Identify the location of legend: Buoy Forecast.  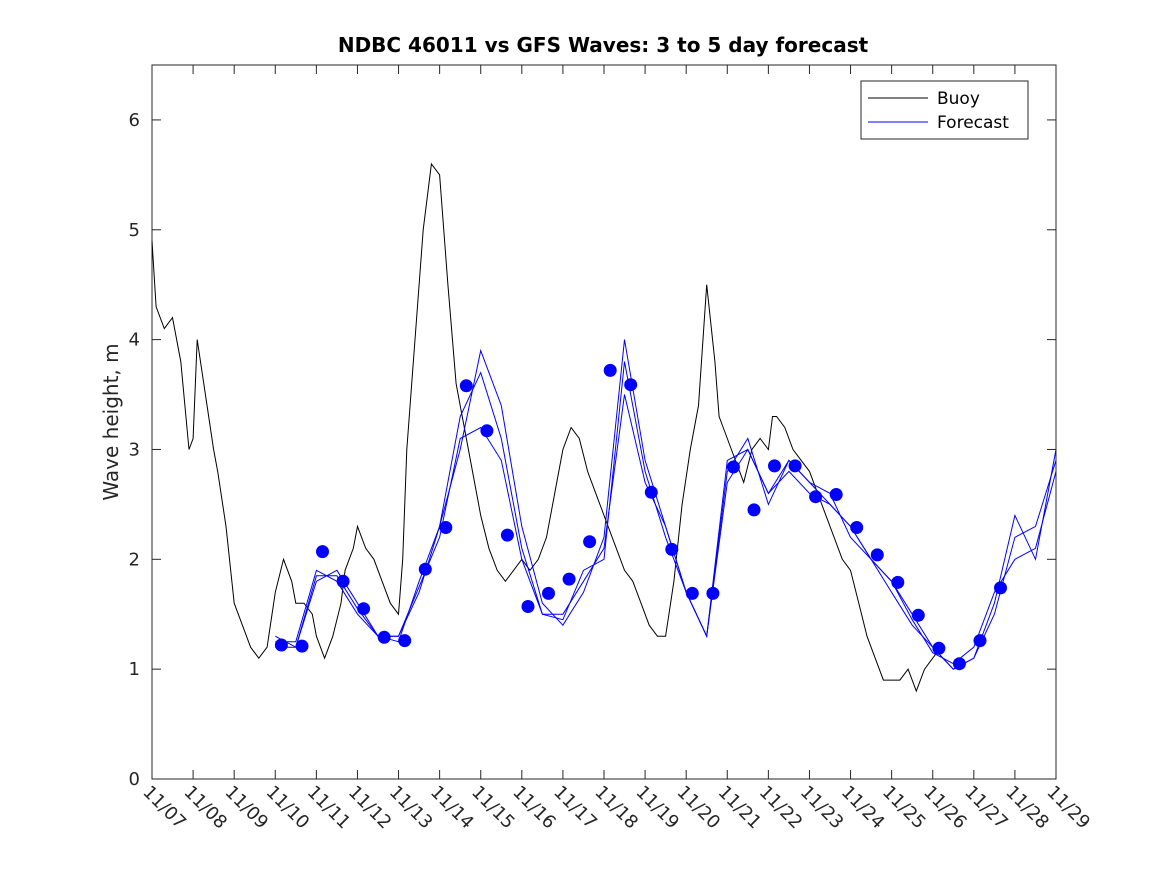
(944, 110).